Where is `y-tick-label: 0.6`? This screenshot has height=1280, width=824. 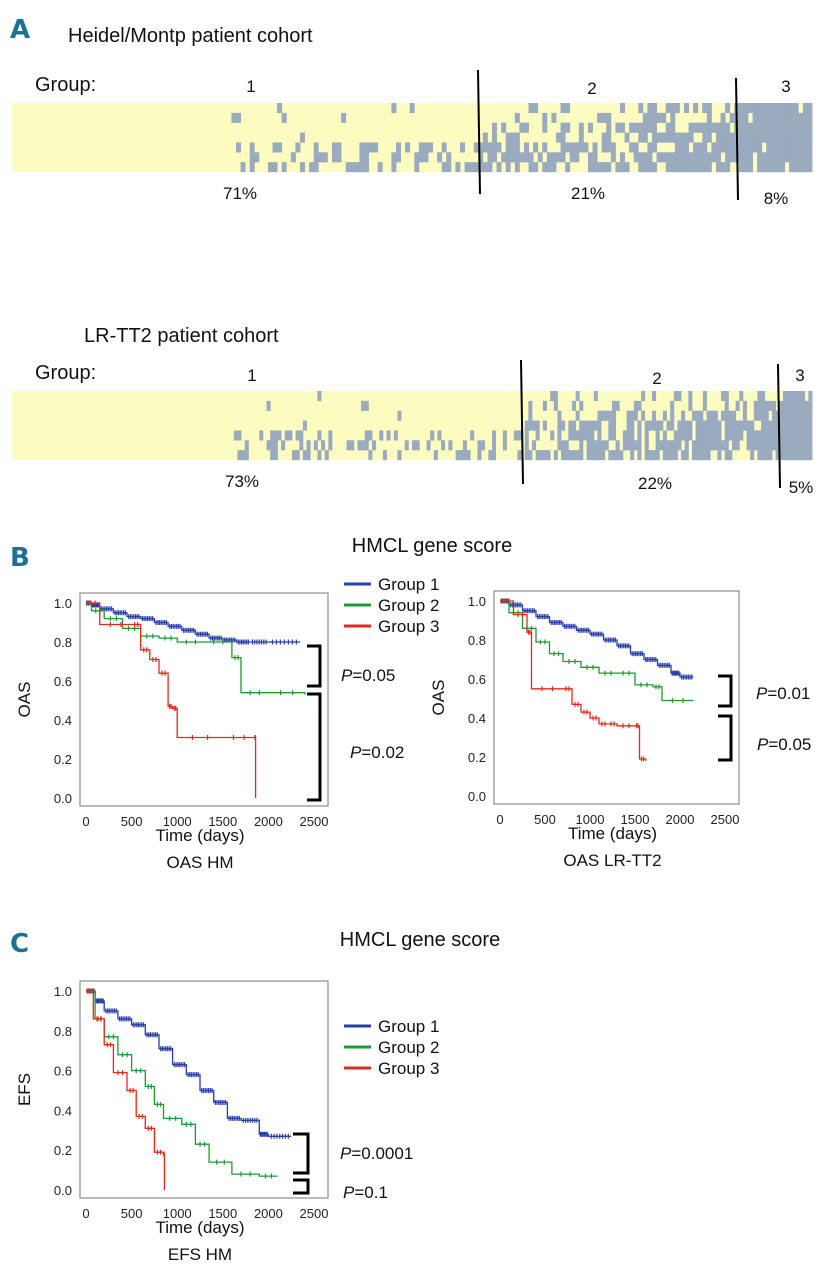
y-tick-label: 0.6 is located at coordinates (63, 1071).